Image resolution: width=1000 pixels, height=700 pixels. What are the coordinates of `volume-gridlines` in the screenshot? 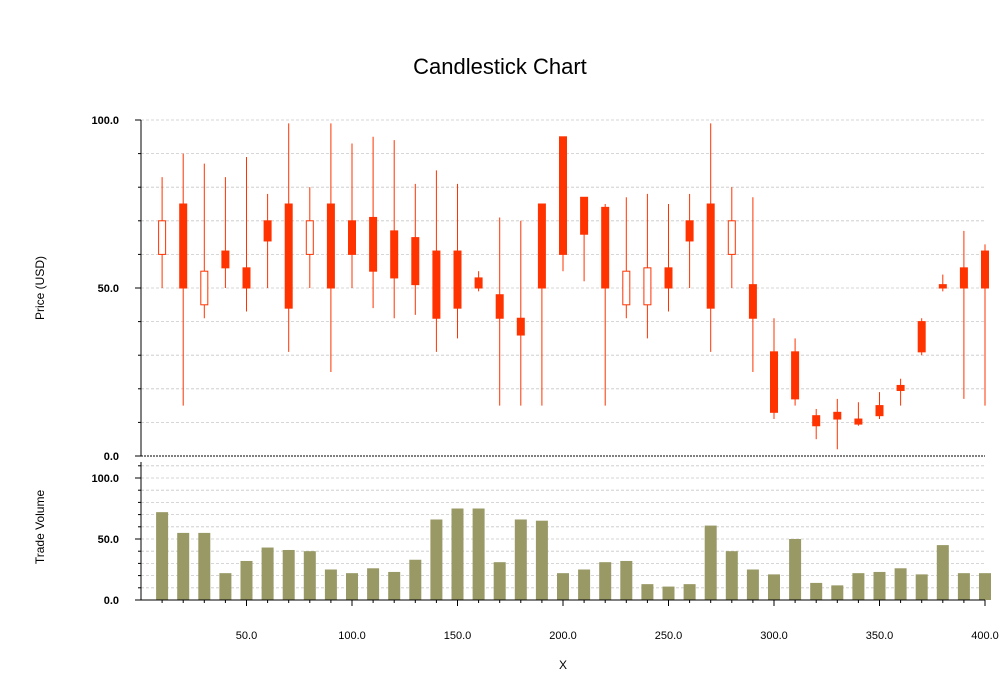 It's located at (563, 527).